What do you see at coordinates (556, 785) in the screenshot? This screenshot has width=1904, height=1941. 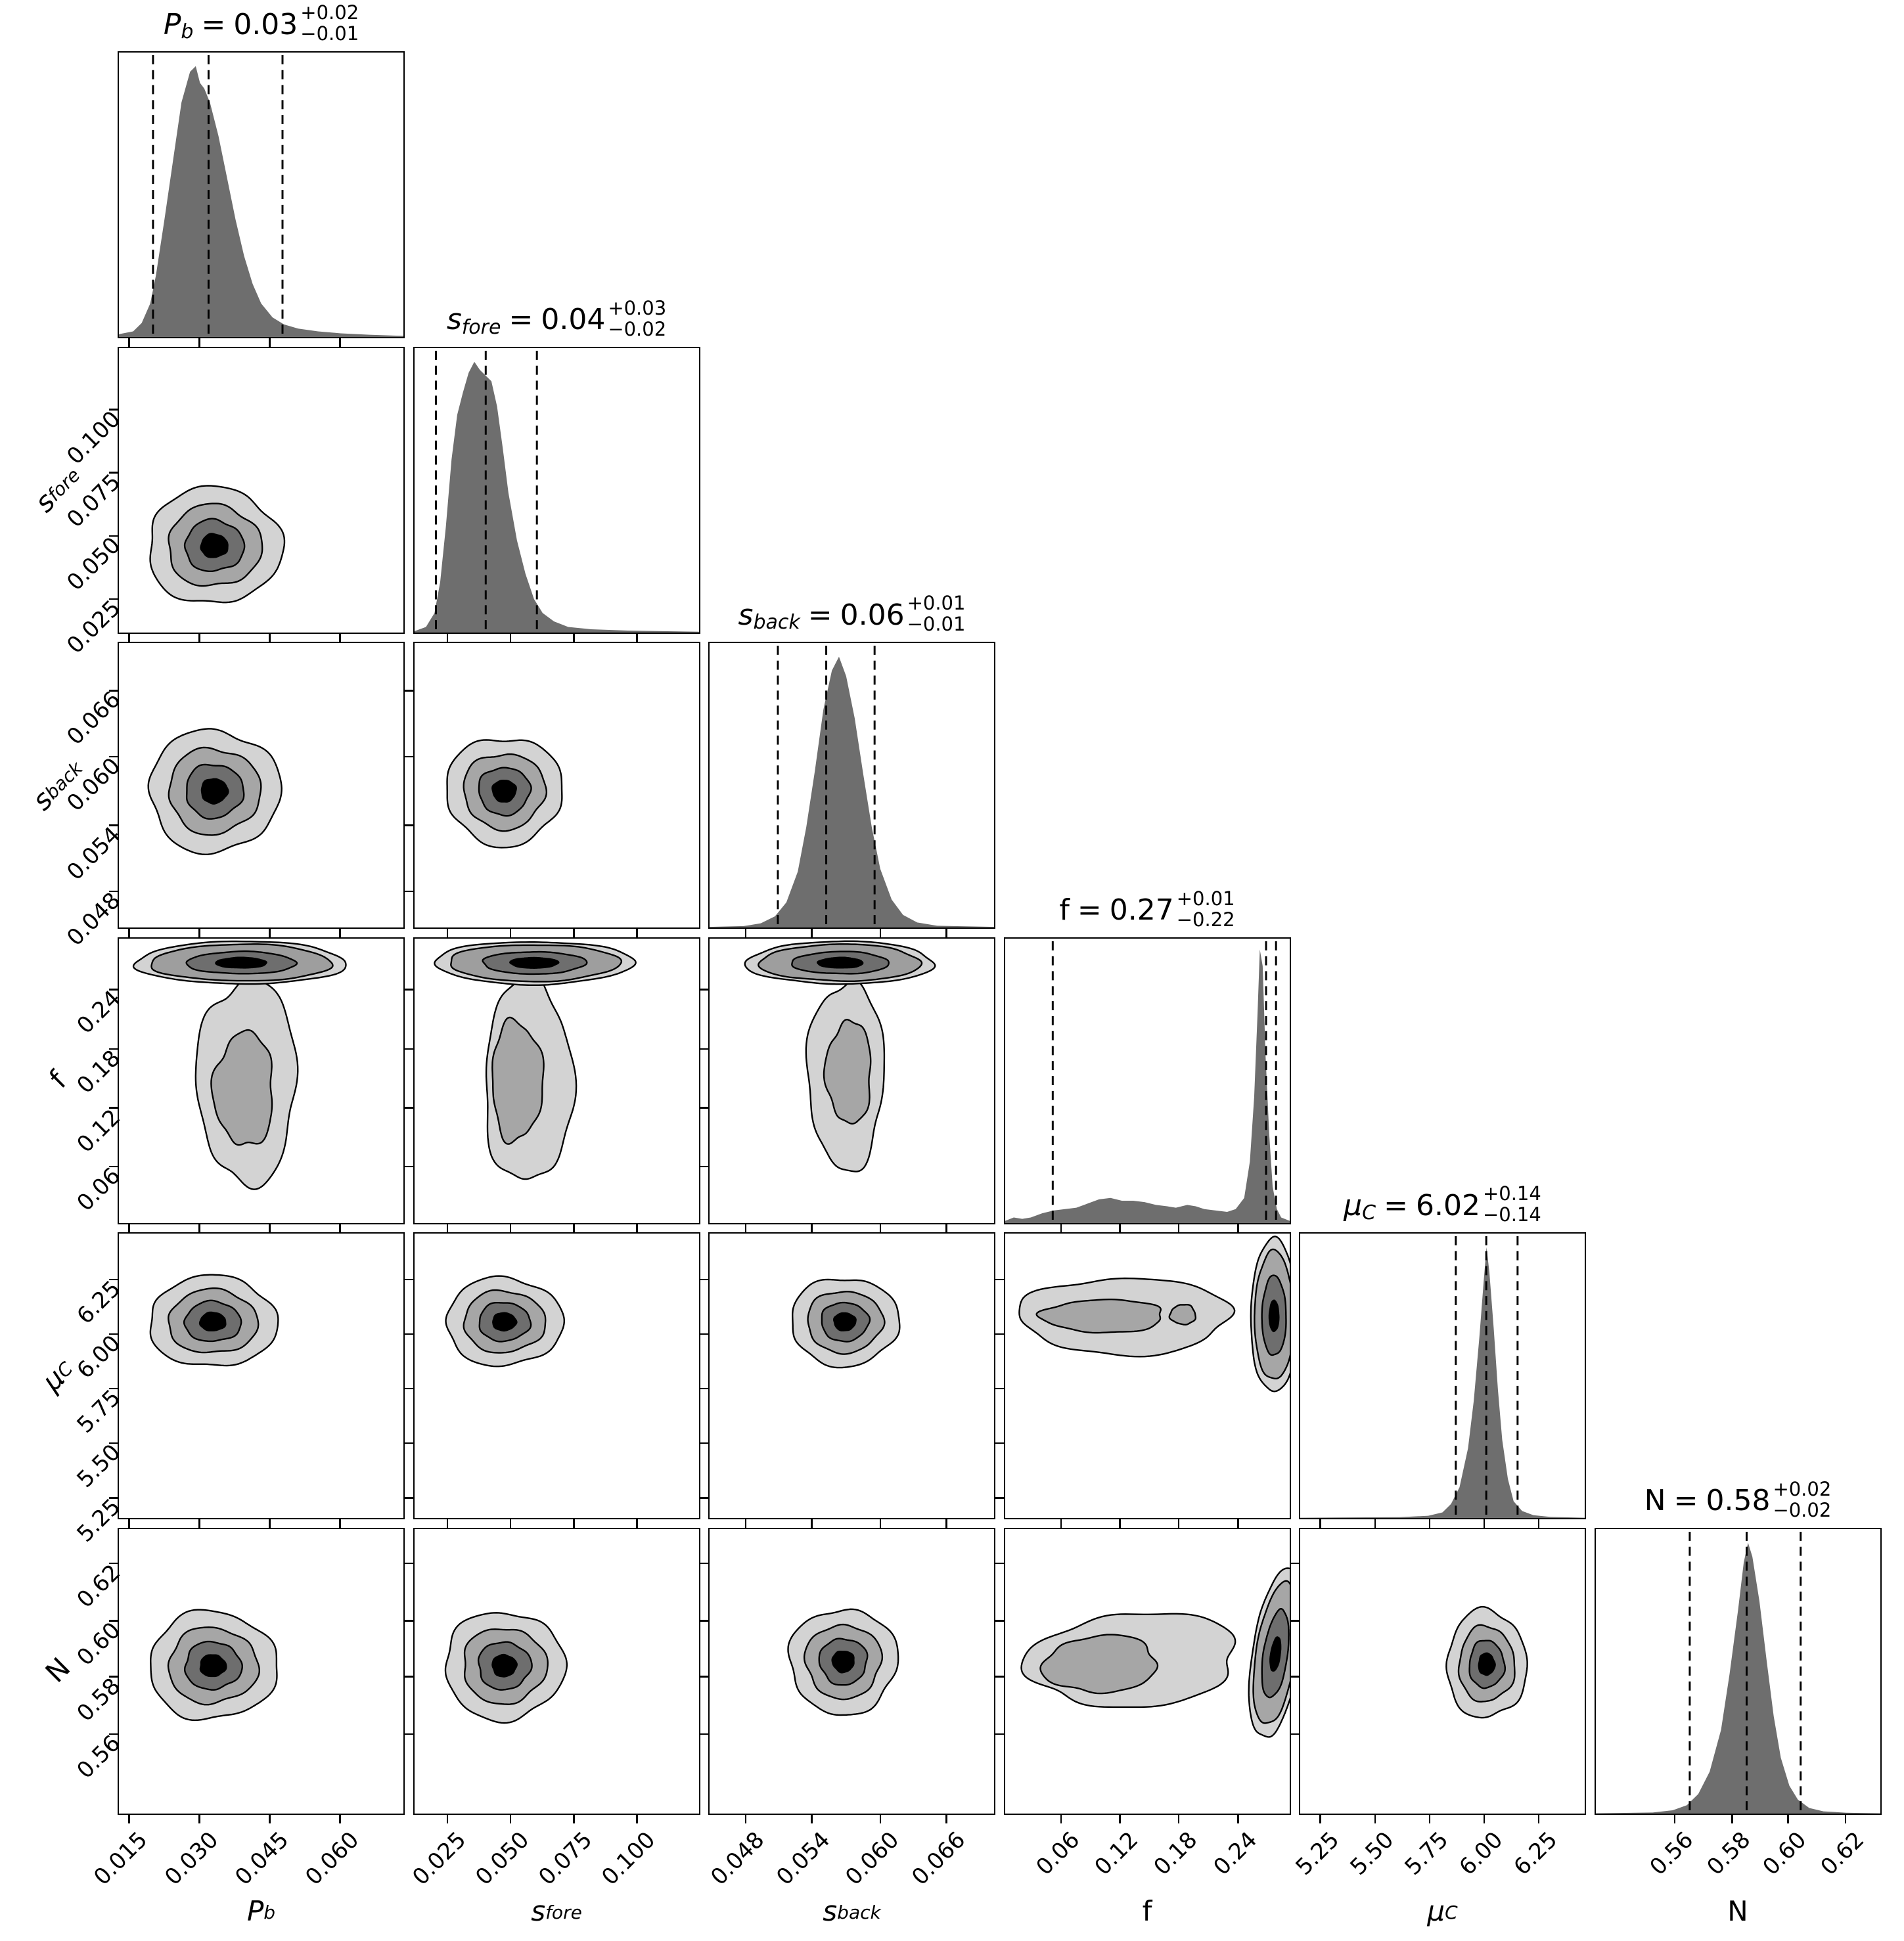 I see `panel-2d-s_back-vs-s_fore` at bounding box center [556, 785].